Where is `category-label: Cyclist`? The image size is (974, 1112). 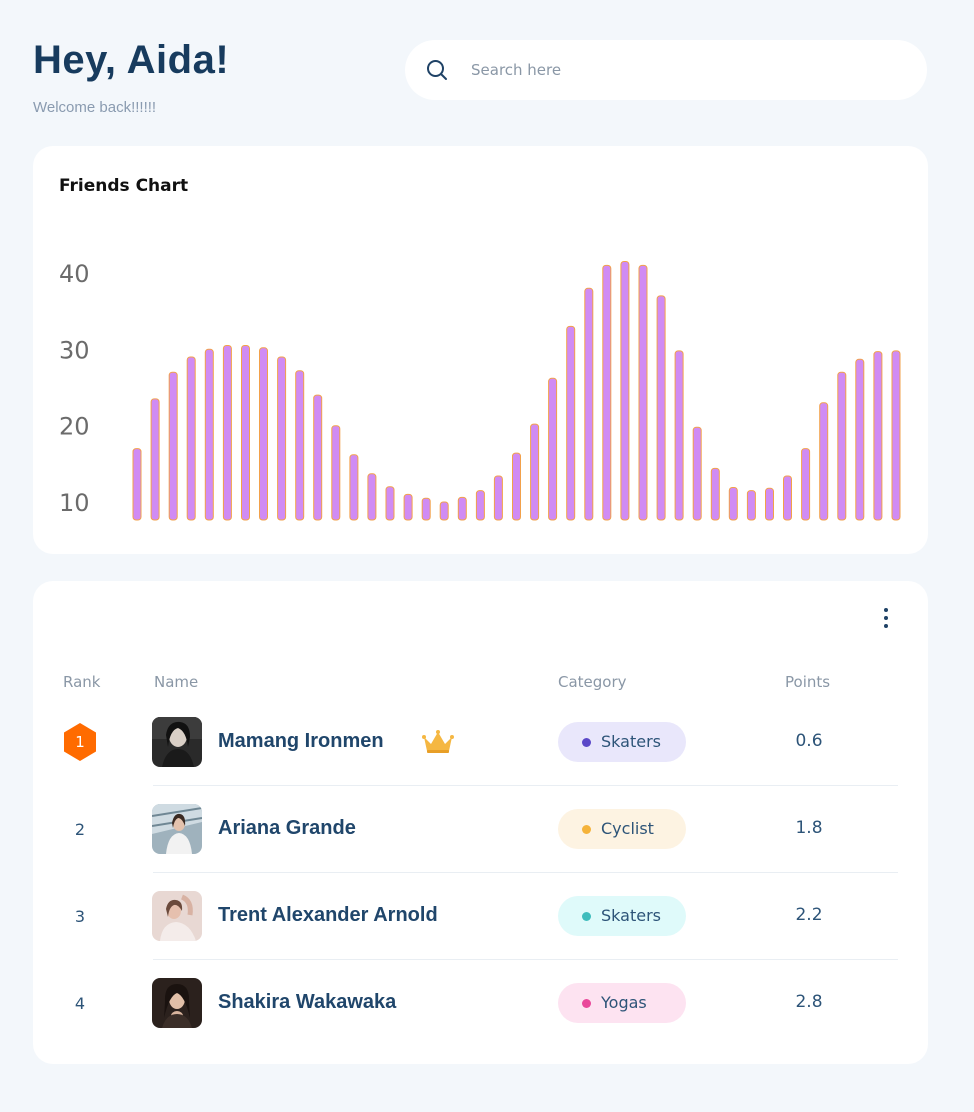
category-label: Cyclist is located at coordinates (627, 828).